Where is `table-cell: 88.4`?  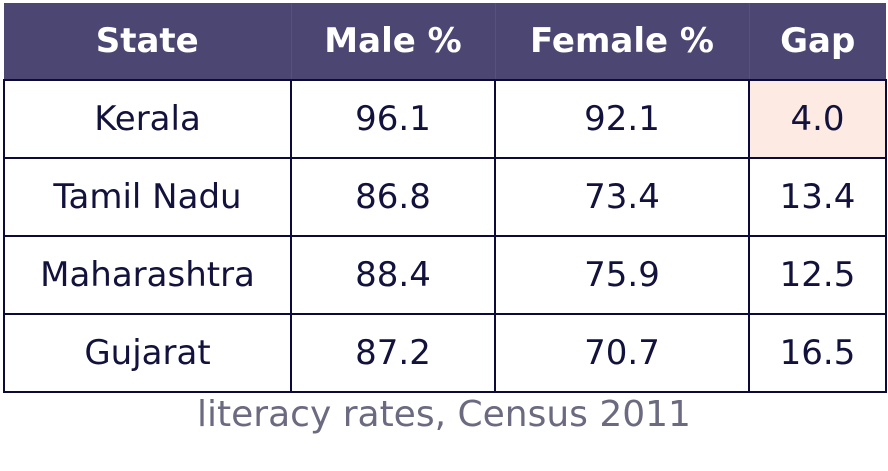 table-cell: 88.4 is located at coordinates (393, 275).